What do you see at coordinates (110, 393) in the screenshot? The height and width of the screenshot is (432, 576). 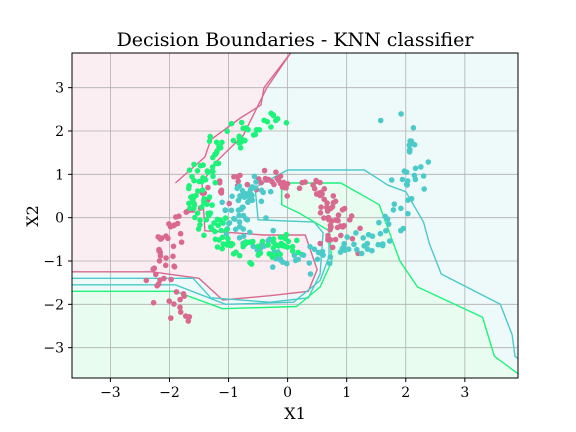 I see `x-tick-label: −3` at bounding box center [110, 393].